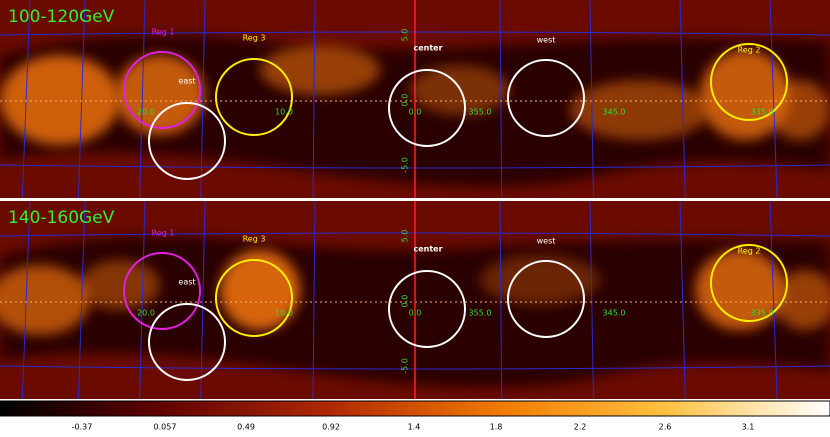  Describe the element at coordinates (61, 17) in the screenshot. I see `panel-title: 100-120GeV` at that location.